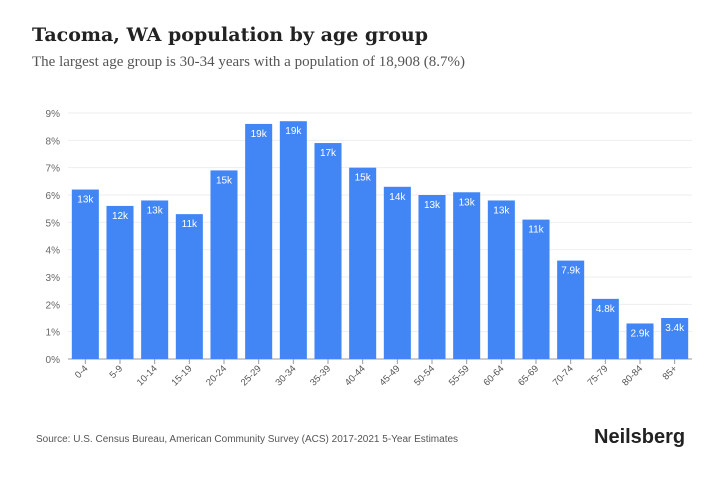 The image size is (720, 480). Describe the element at coordinates (53, 223) in the screenshot. I see `y-tick-label: 5%` at that location.